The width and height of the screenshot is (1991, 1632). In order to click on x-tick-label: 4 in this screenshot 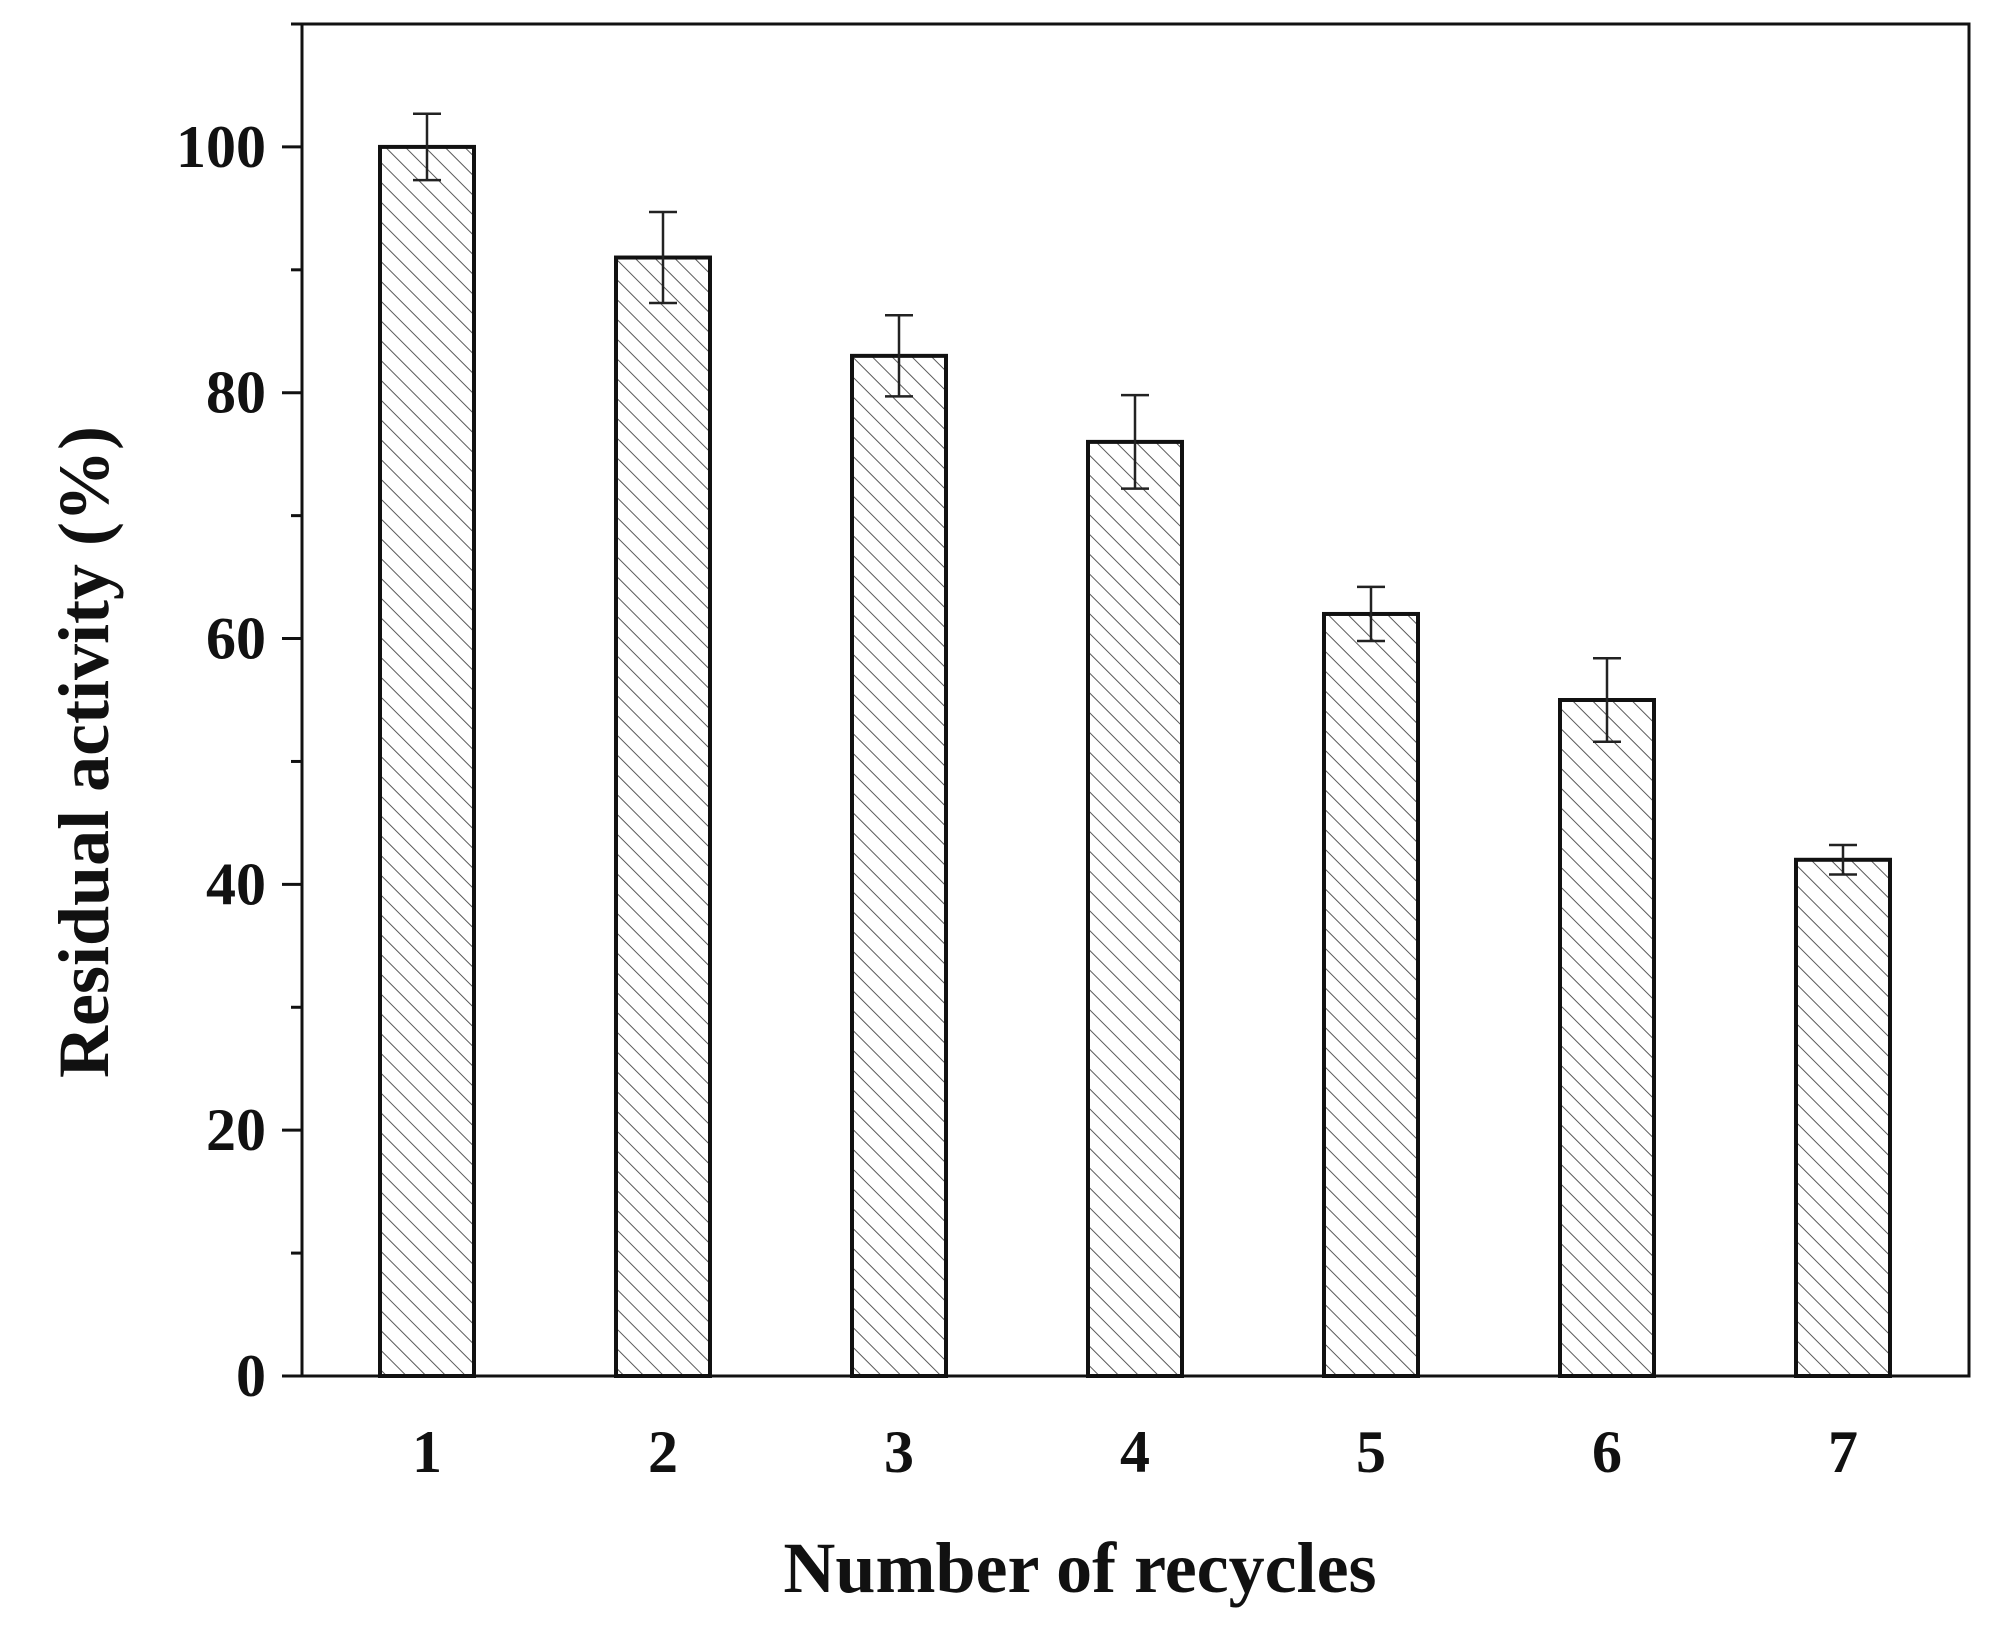, I will do `click(1135, 1452)`.